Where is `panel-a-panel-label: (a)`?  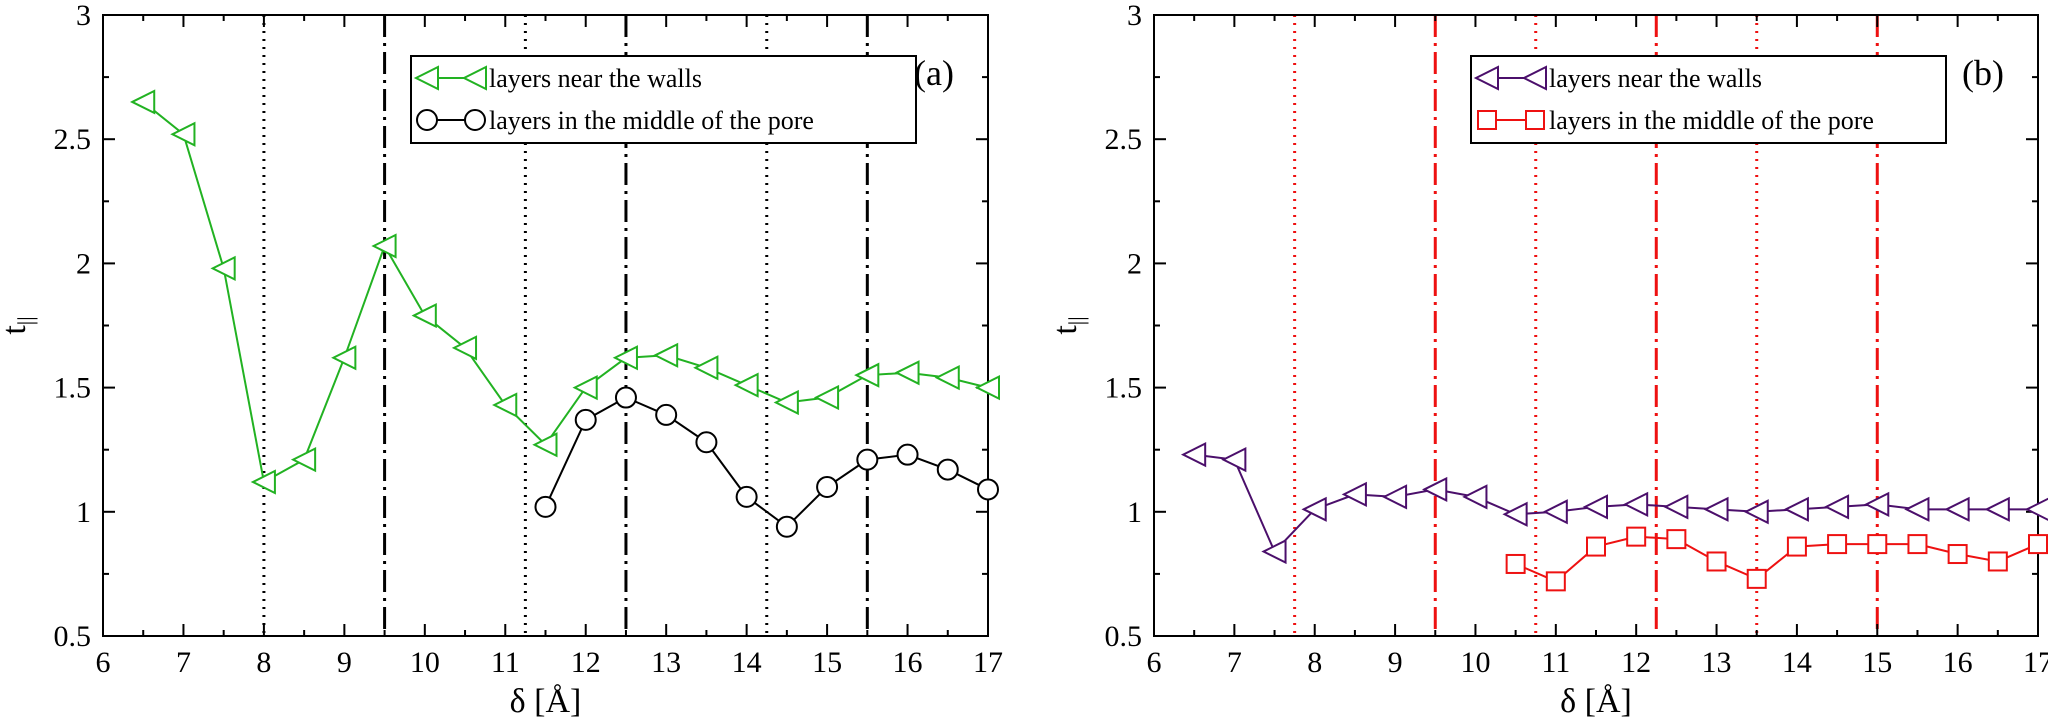 panel-a-panel-label: (a) is located at coordinates (934, 73).